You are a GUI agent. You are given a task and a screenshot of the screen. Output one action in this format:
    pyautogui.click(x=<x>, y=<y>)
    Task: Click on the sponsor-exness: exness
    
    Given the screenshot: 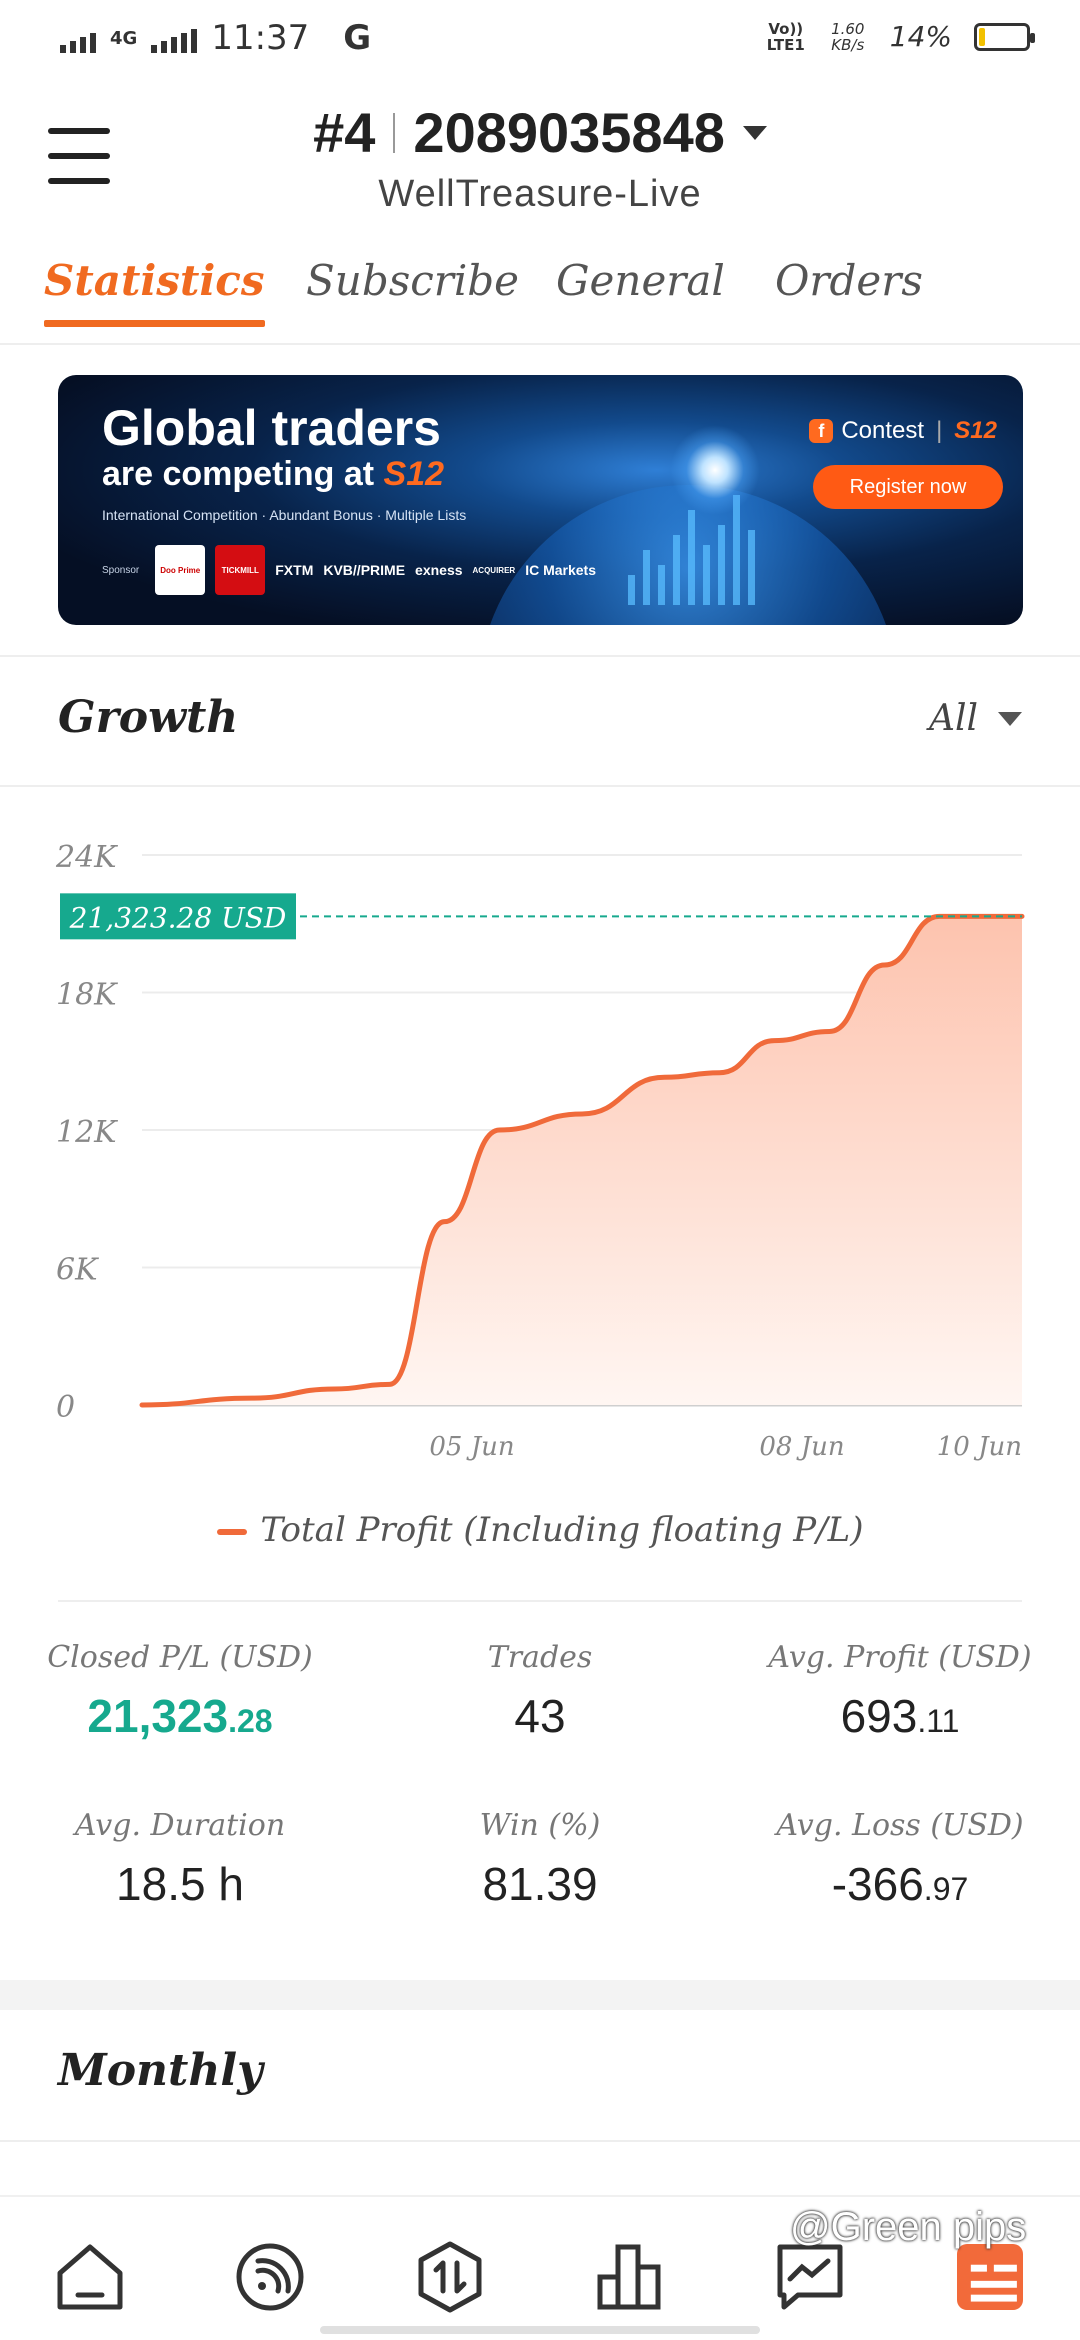 What is the action you would take?
    pyautogui.click(x=439, y=570)
    